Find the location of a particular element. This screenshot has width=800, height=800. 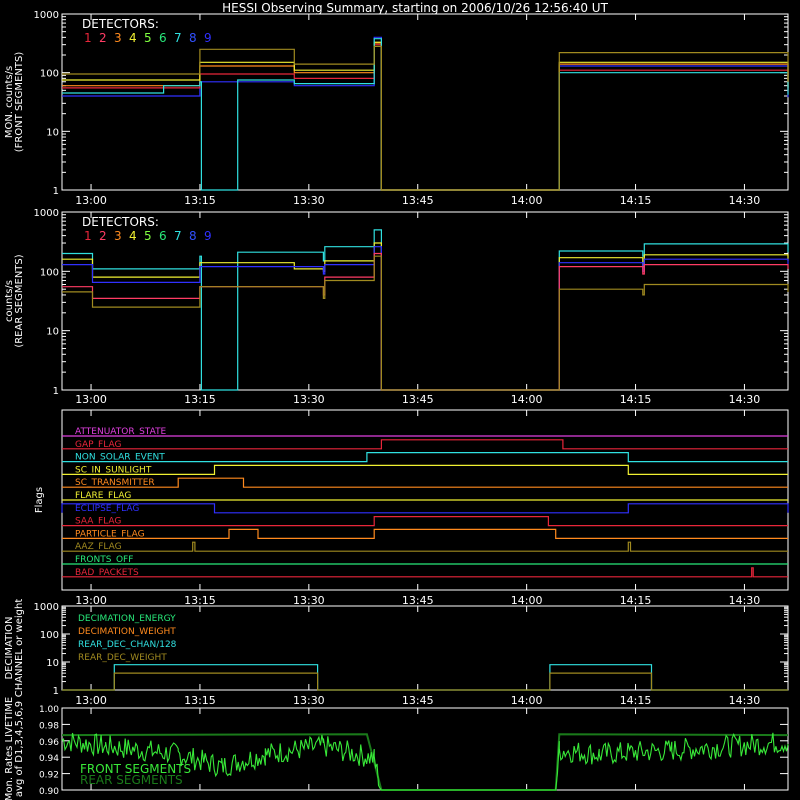

flag-label: SAA_FLAG is located at coordinates (98, 522).